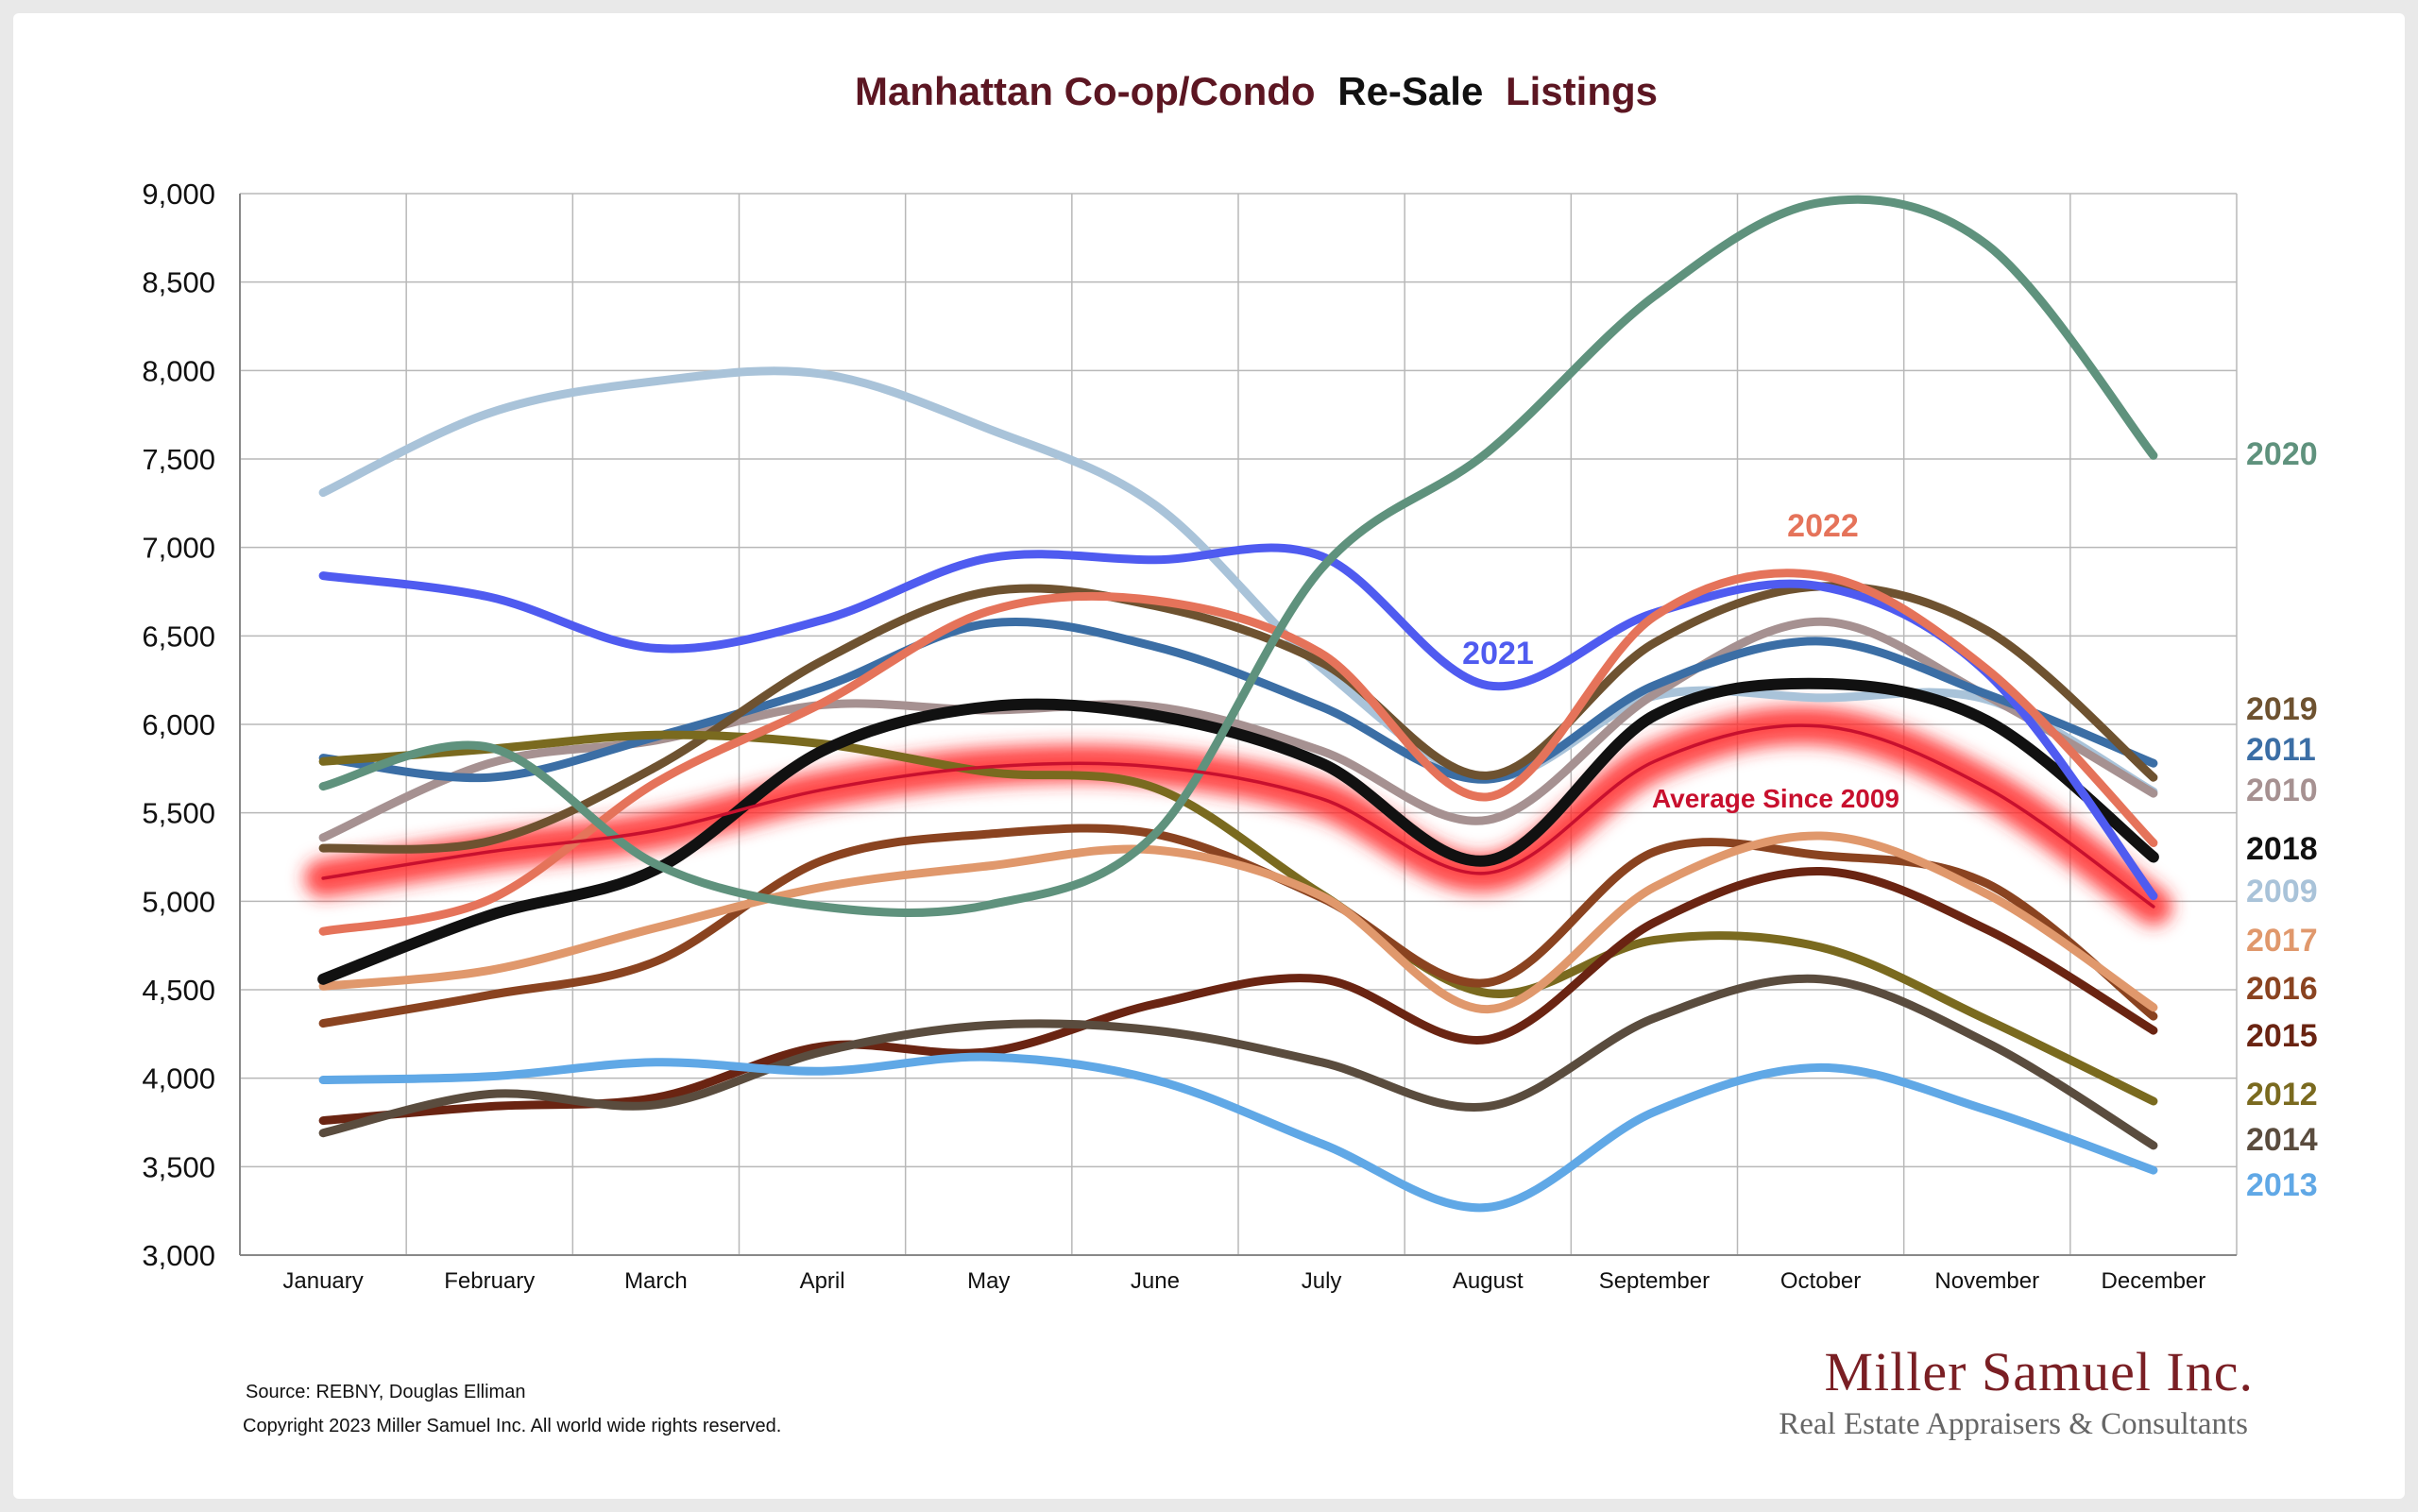 Image resolution: width=2418 pixels, height=1512 pixels. I want to click on y-tick-label: 8,000, so click(179, 371).